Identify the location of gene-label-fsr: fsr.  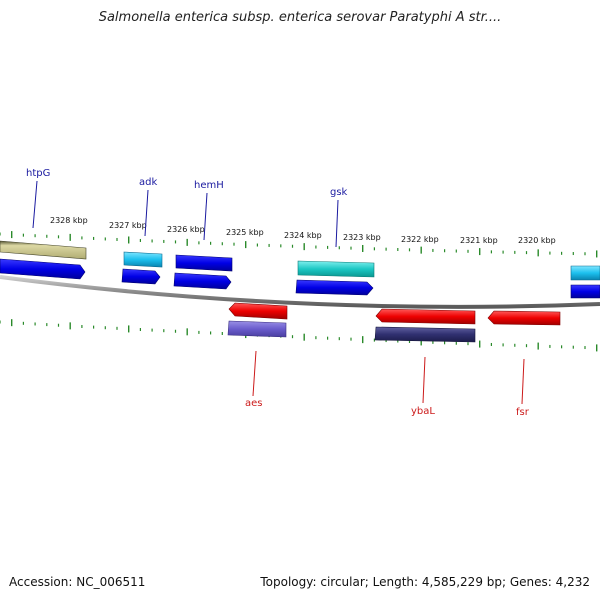
(523, 412).